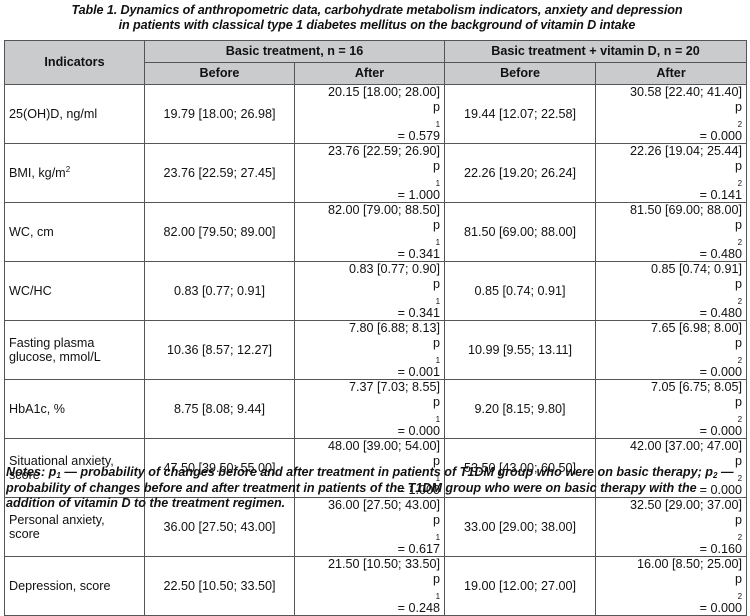  What do you see at coordinates (53, 113) in the screenshot?
I see `indicator-label: 25(OH)D, ng/ml` at bounding box center [53, 113].